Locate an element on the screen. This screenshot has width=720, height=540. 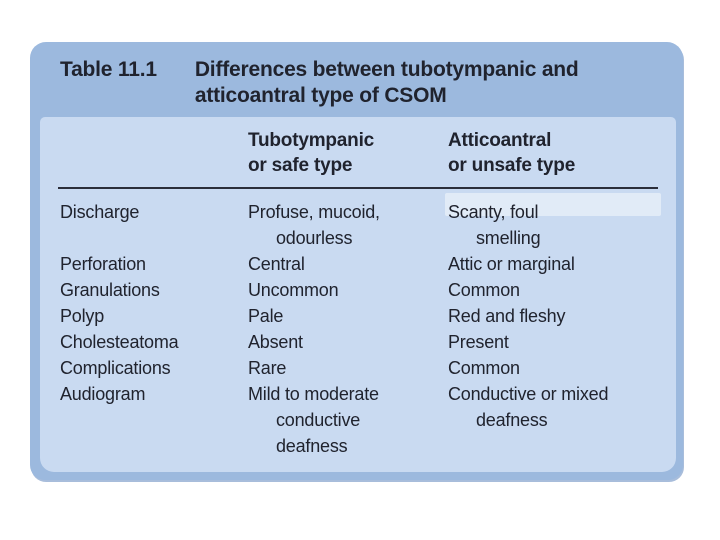
cell-line: Audiogram is located at coordinates (103, 394).